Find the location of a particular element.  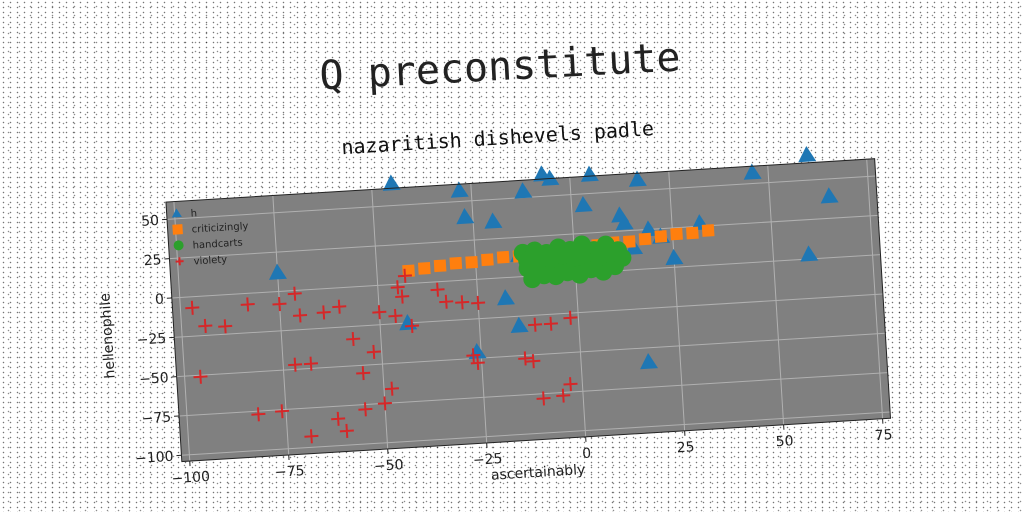

y-tick-label: −25 is located at coordinates (151, 340).